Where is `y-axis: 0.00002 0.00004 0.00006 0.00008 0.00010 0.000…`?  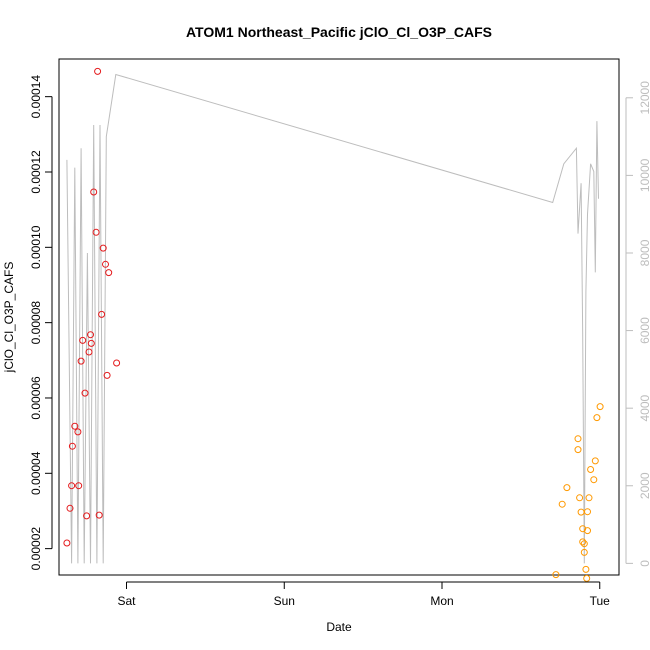 y-axis: 0.00002 0.00004 0.00006 0.00008 0.00010 0.000… is located at coordinates (41, 323).